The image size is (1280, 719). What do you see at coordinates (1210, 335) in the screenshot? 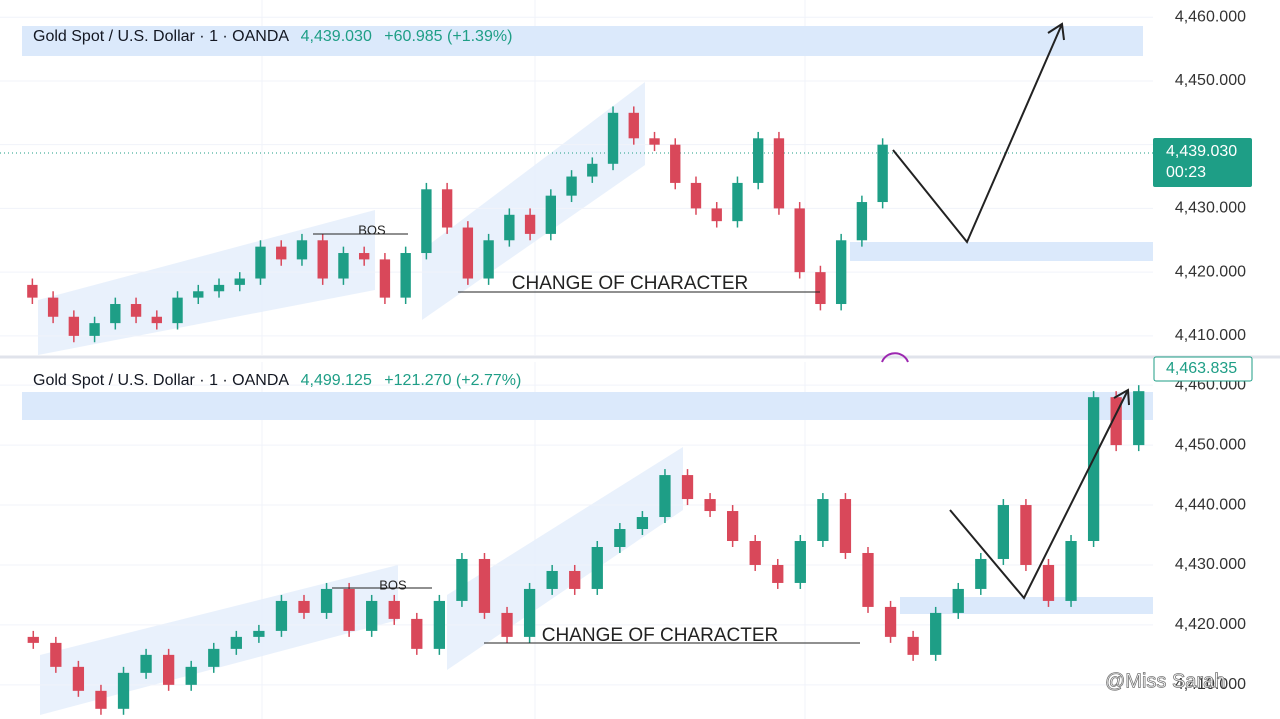
I see `y-tick-label: 4,410.000` at bounding box center [1210, 335].